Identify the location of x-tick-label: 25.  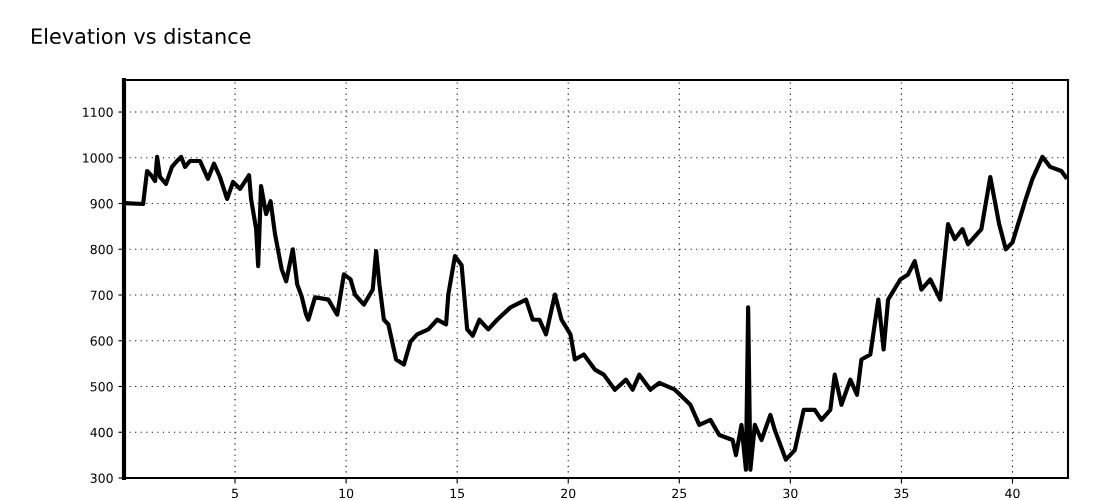
(679, 493).